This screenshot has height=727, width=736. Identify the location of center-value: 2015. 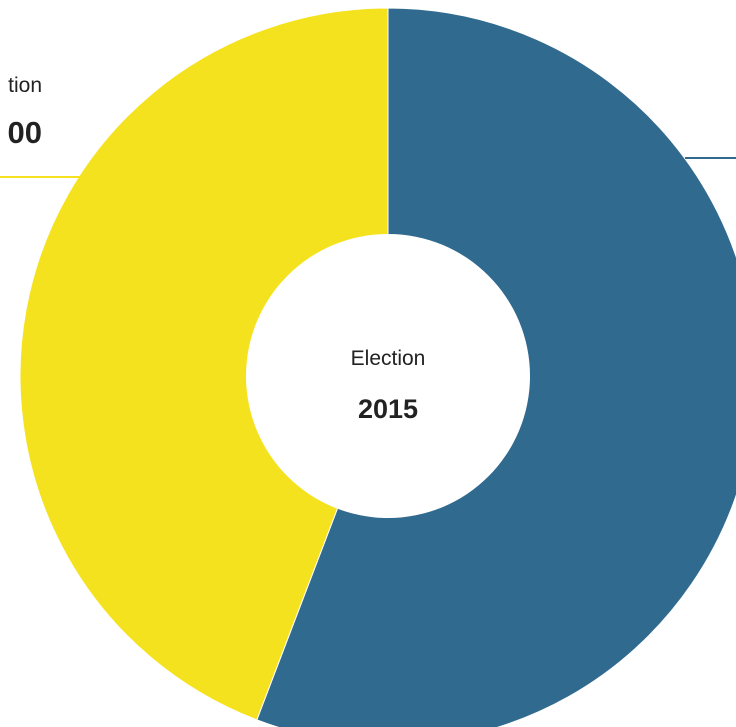
(388, 409).